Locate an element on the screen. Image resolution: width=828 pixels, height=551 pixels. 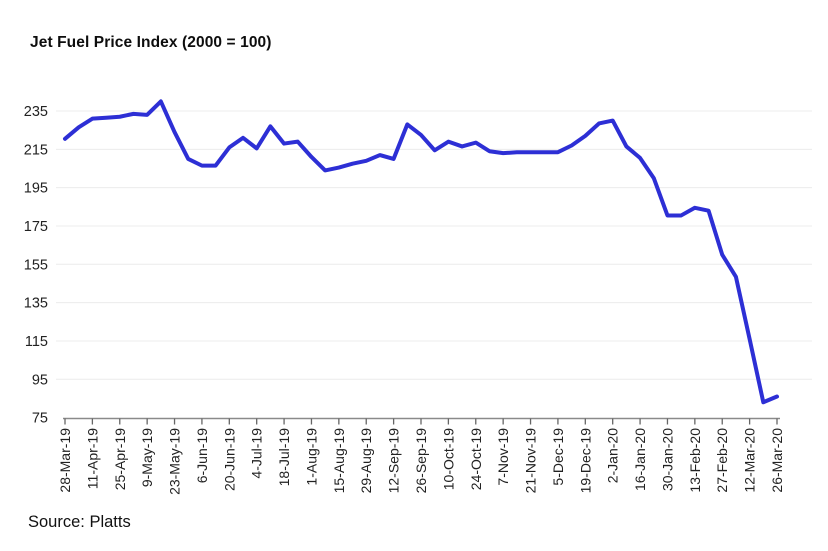
x-tick-label: 5-Dec-19 is located at coordinates (558, 457).